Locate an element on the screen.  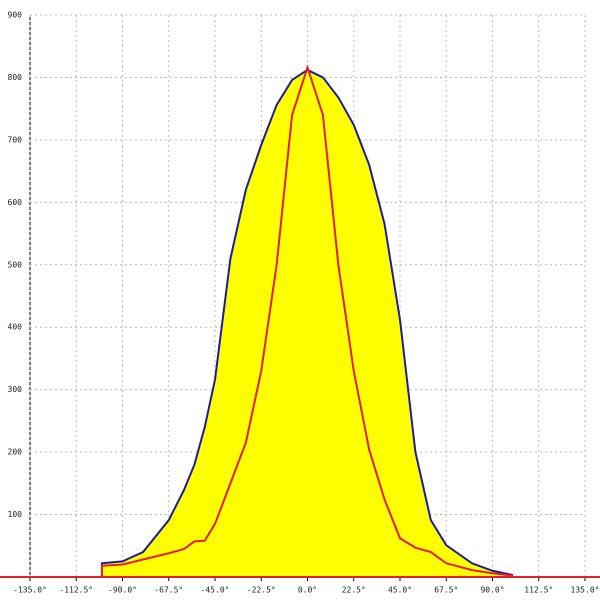
x-tick-label: 45.0° is located at coordinates (400, 590).